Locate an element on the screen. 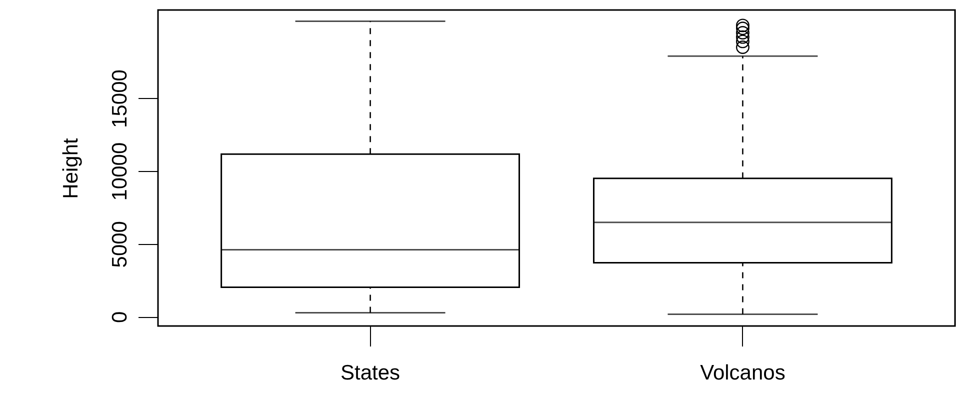  y-tick-label: 10000 is located at coordinates (120, 171).